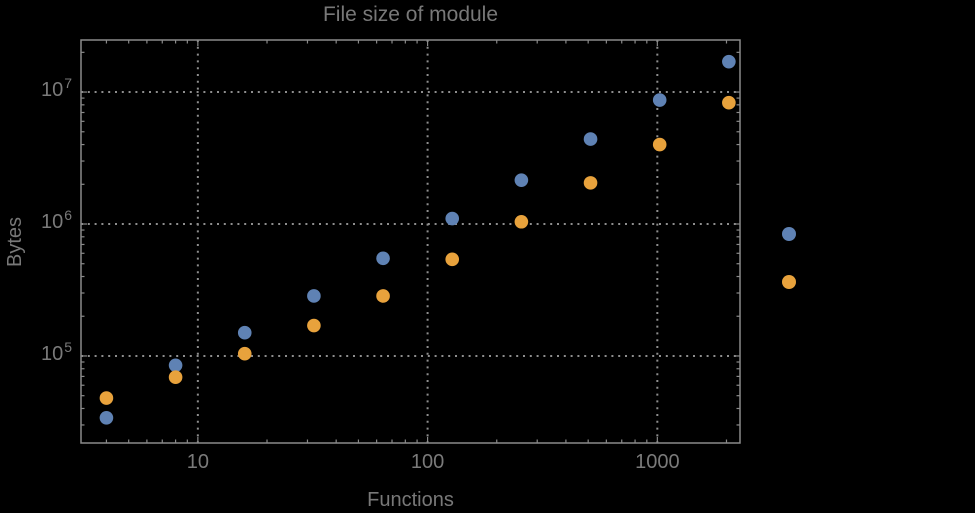 Image resolution: width=975 pixels, height=513 pixels. I want to click on y-tick-label: 105, so click(36, 353).